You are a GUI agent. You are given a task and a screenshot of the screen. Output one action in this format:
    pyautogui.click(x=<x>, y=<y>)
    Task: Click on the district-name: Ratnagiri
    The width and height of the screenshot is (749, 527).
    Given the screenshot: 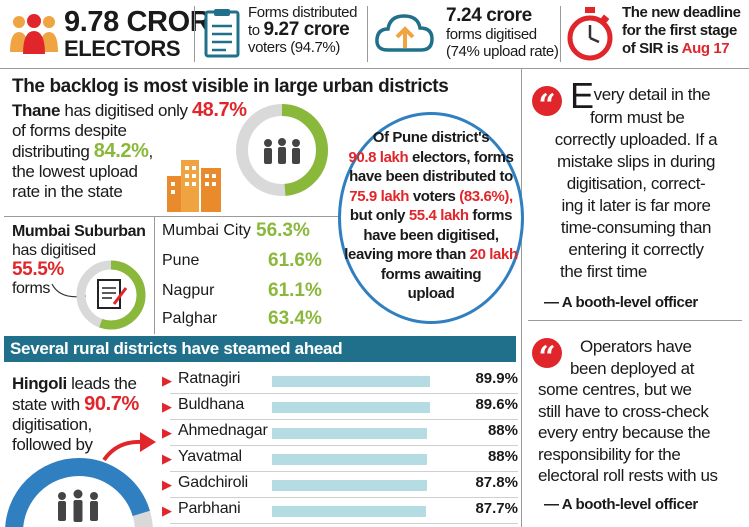 What is the action you would take?
    pyautogui.click(x=209, y=378)
    